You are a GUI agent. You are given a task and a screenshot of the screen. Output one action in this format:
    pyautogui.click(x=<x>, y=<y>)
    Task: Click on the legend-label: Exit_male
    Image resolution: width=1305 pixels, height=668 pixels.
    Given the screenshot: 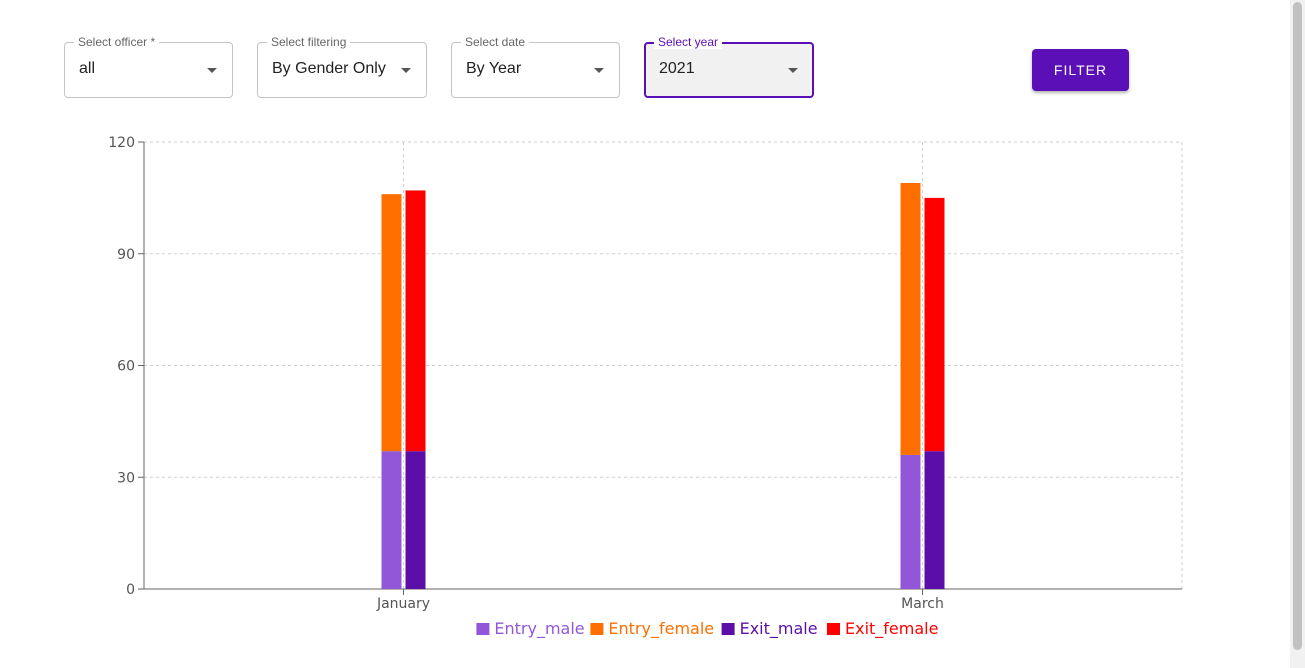 What is the action you would take?
    pyautogui.click(x=779, y=629)
    